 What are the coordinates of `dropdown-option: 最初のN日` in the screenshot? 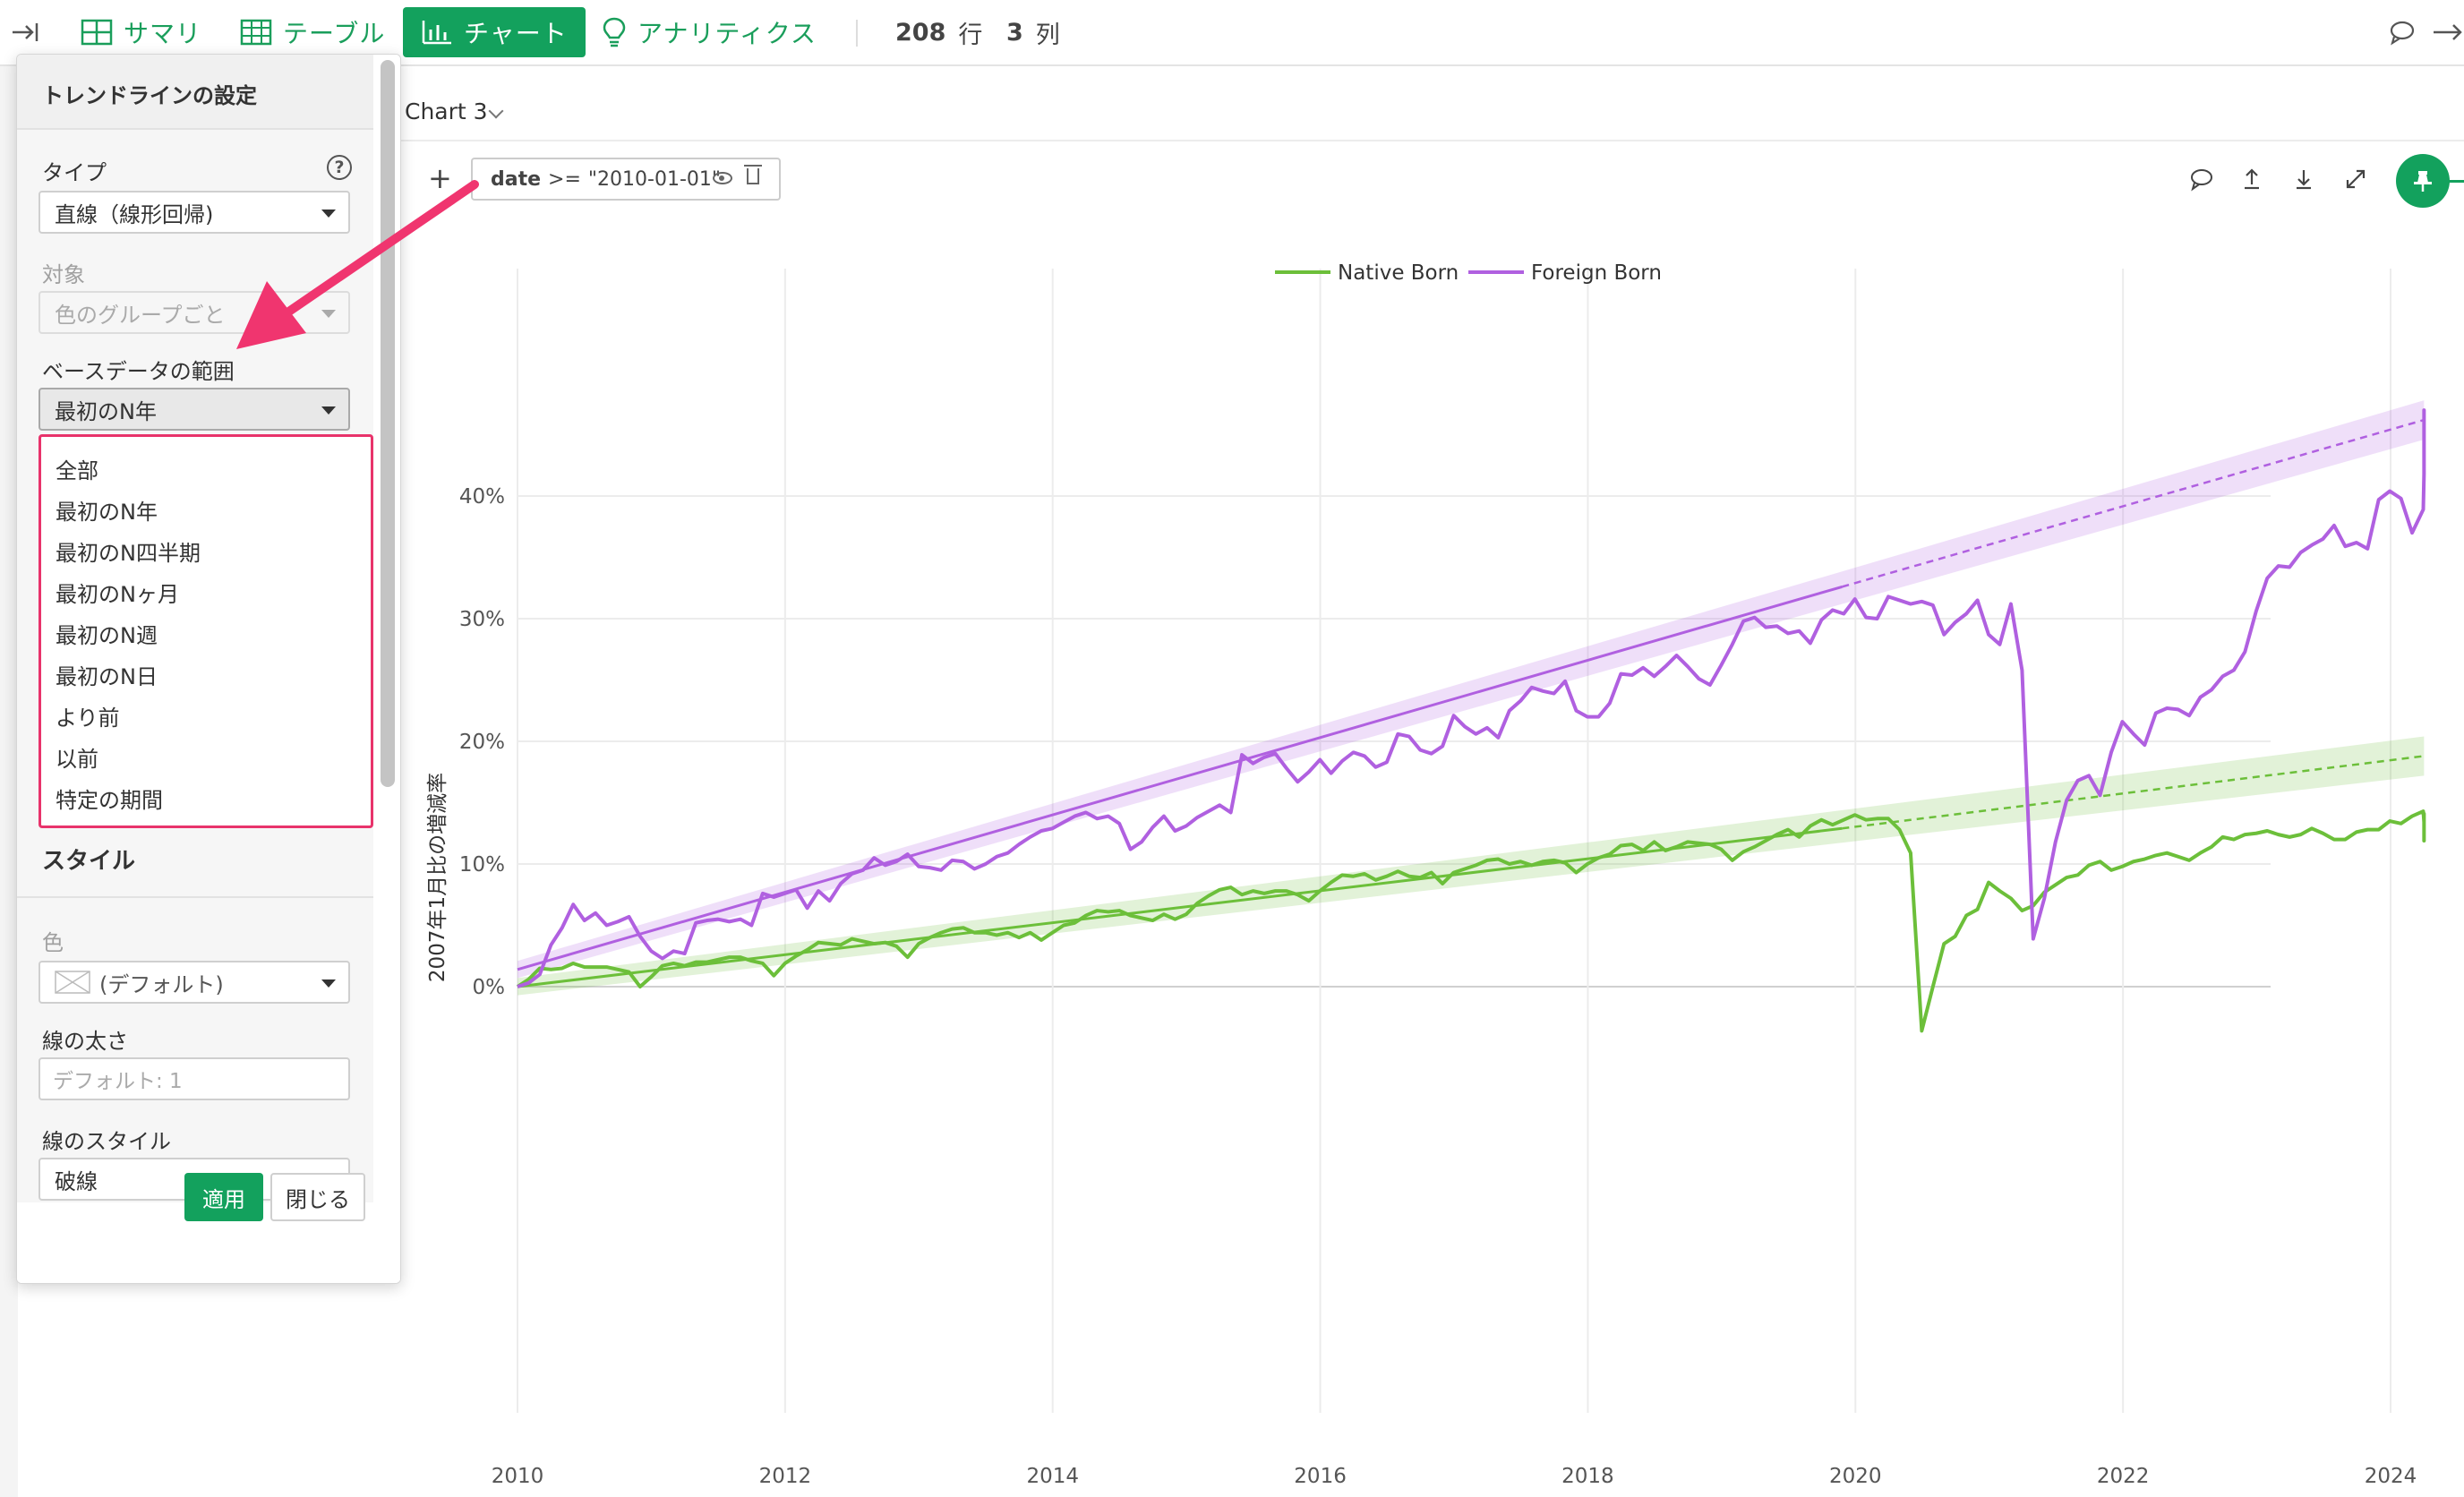 It's located at (107, 676).